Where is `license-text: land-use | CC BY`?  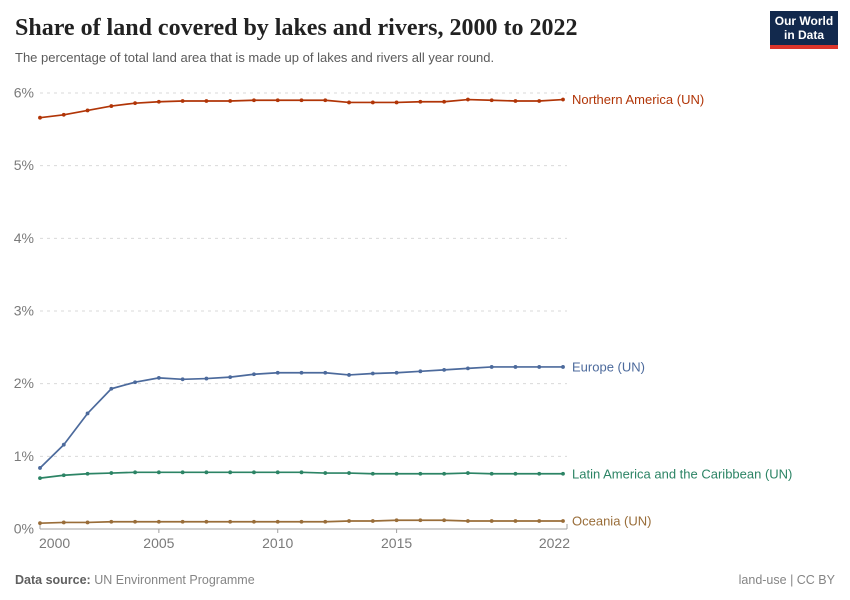 license-text: land-use | CC BY is located at coordinates (786, 580).